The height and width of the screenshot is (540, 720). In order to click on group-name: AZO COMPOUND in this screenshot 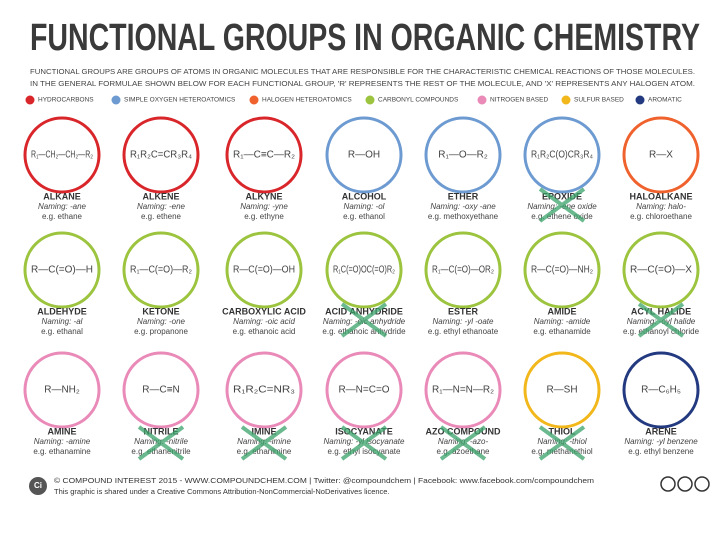, I will do `click(463, 431)`.